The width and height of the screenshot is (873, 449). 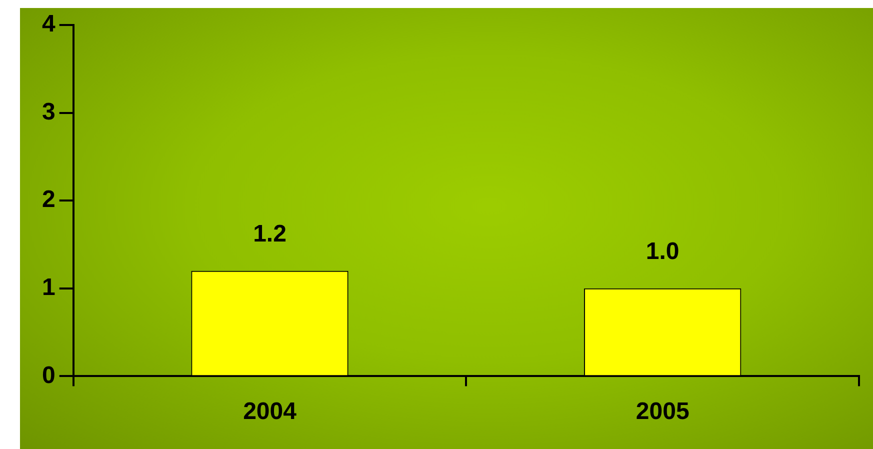 What do you see at coordinates (663, 412) in the screenshot?
I see `x-tick-label: 2005` at bounding box center [663, 412].